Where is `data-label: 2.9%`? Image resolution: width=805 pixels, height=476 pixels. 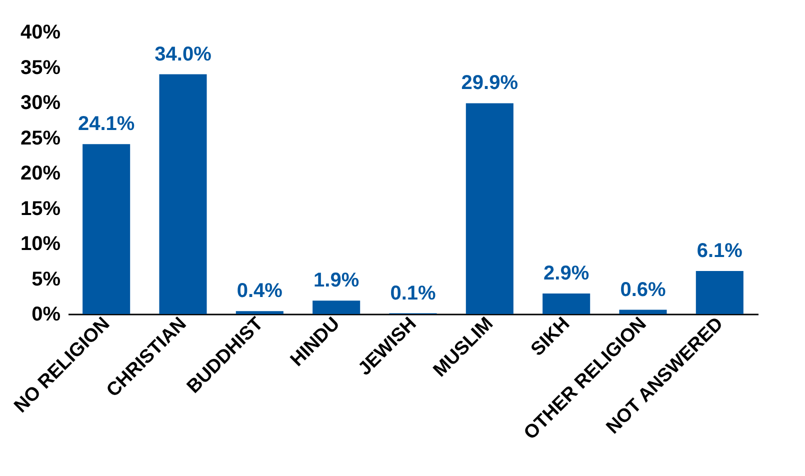
data-label: 2.9% is located at coordinates (567, 273).